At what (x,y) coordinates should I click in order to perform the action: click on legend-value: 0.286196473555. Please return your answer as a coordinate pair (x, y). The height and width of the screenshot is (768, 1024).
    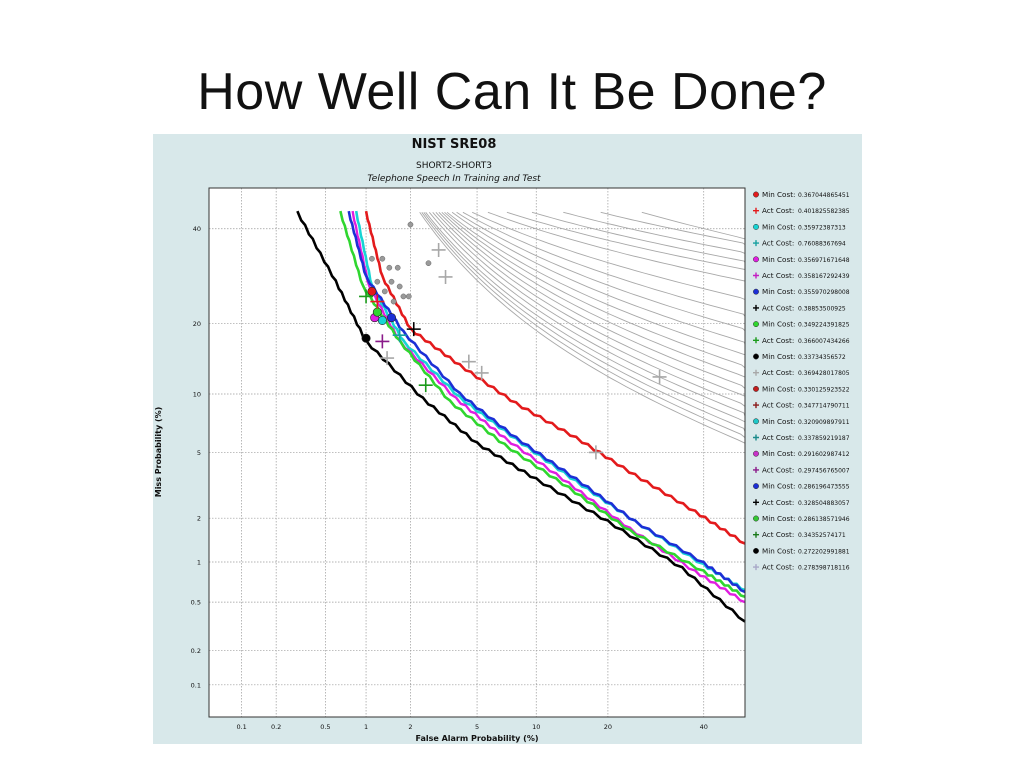
    Looking at the image, I should click on (824, 487).